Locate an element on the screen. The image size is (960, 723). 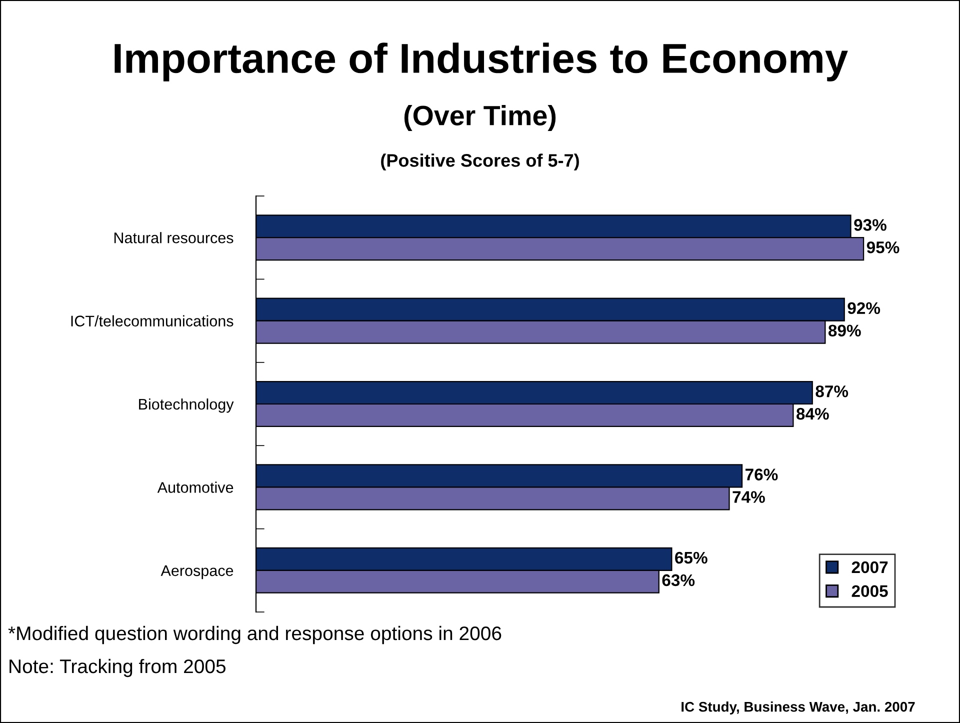
chart-subtitle: (Over Time) is located at coordinates (480, 118).